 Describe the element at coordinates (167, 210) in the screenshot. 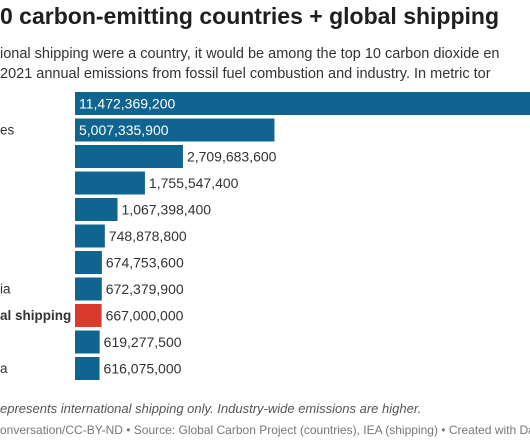

I see `value-label-4: 1,067,398,400` at that location.